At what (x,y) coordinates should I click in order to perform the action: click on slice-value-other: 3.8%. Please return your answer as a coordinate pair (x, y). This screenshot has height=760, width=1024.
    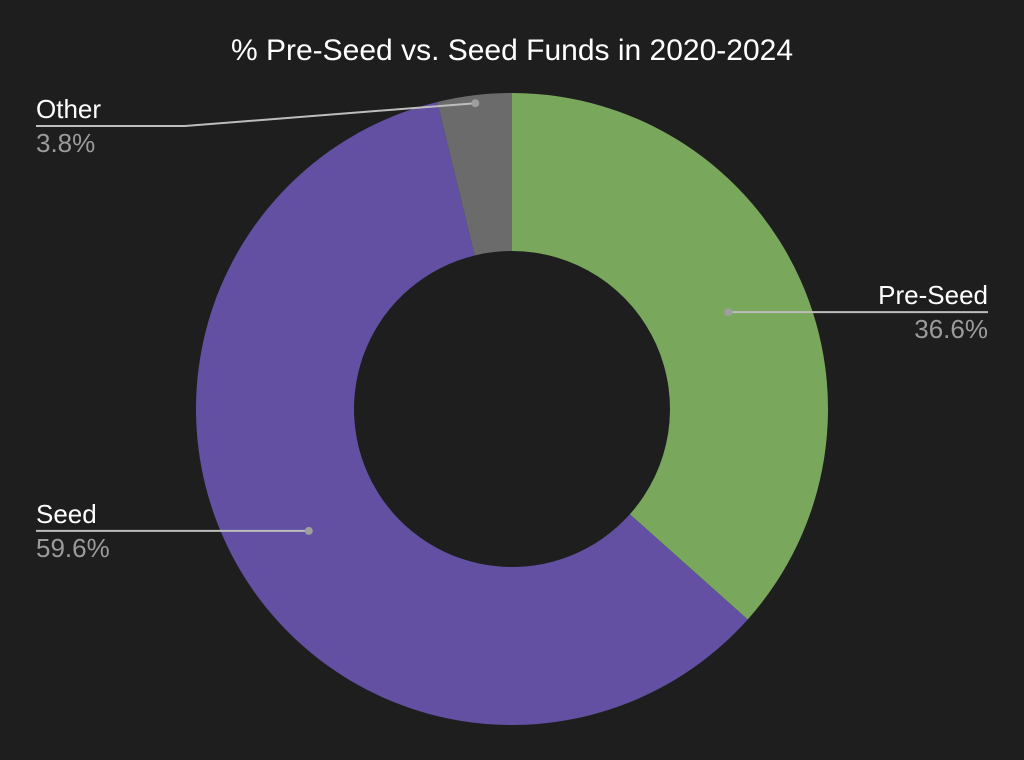
    Looking at the image, I should click on (65, 143).